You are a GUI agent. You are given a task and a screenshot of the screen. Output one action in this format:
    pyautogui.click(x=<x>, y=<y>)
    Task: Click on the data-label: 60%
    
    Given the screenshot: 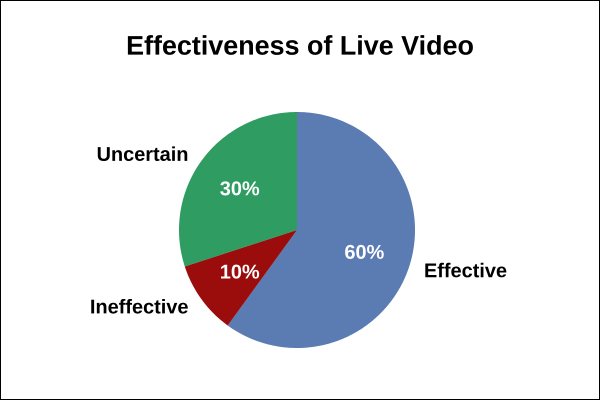 What is the action you would take?
    pyautogui.click(x=364, y=251)
    